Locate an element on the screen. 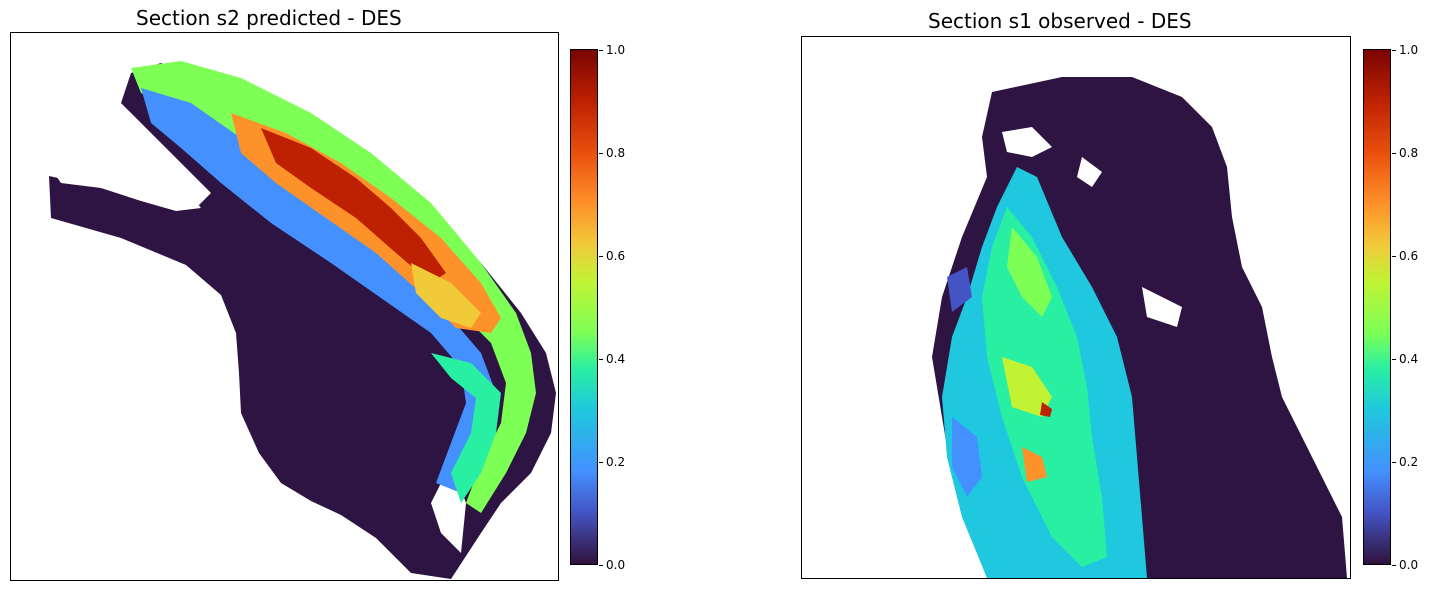  left-tissue-gap is located at coordinates (123, 179).